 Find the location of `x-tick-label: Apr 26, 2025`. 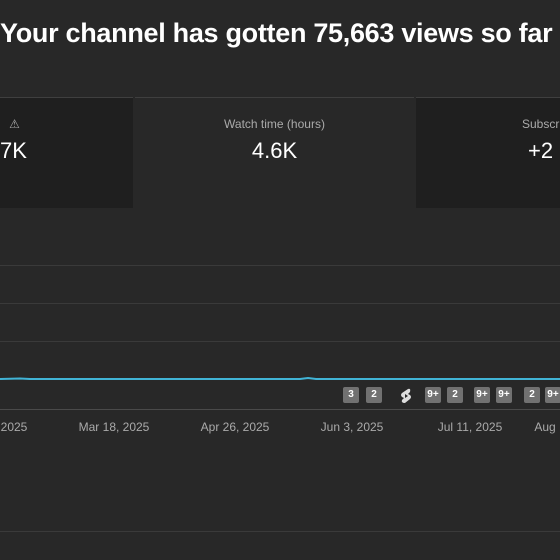

x-tick-label: Apr 26, 2025 is located at coordinates (235, 427).